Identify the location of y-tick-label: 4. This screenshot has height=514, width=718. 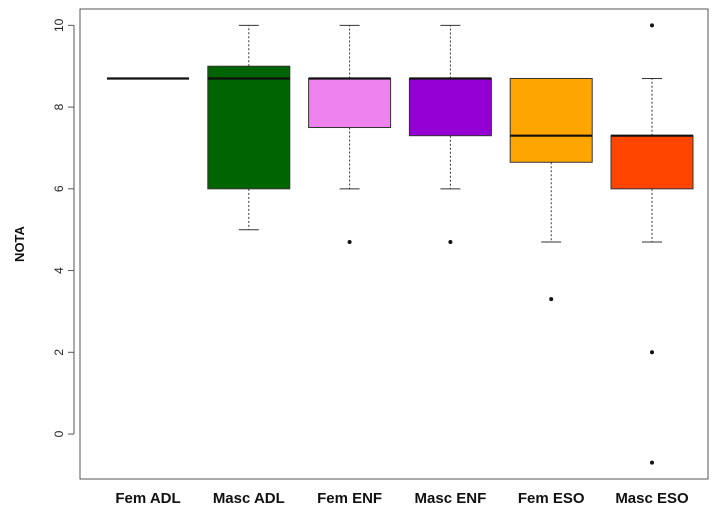
(59, 270).